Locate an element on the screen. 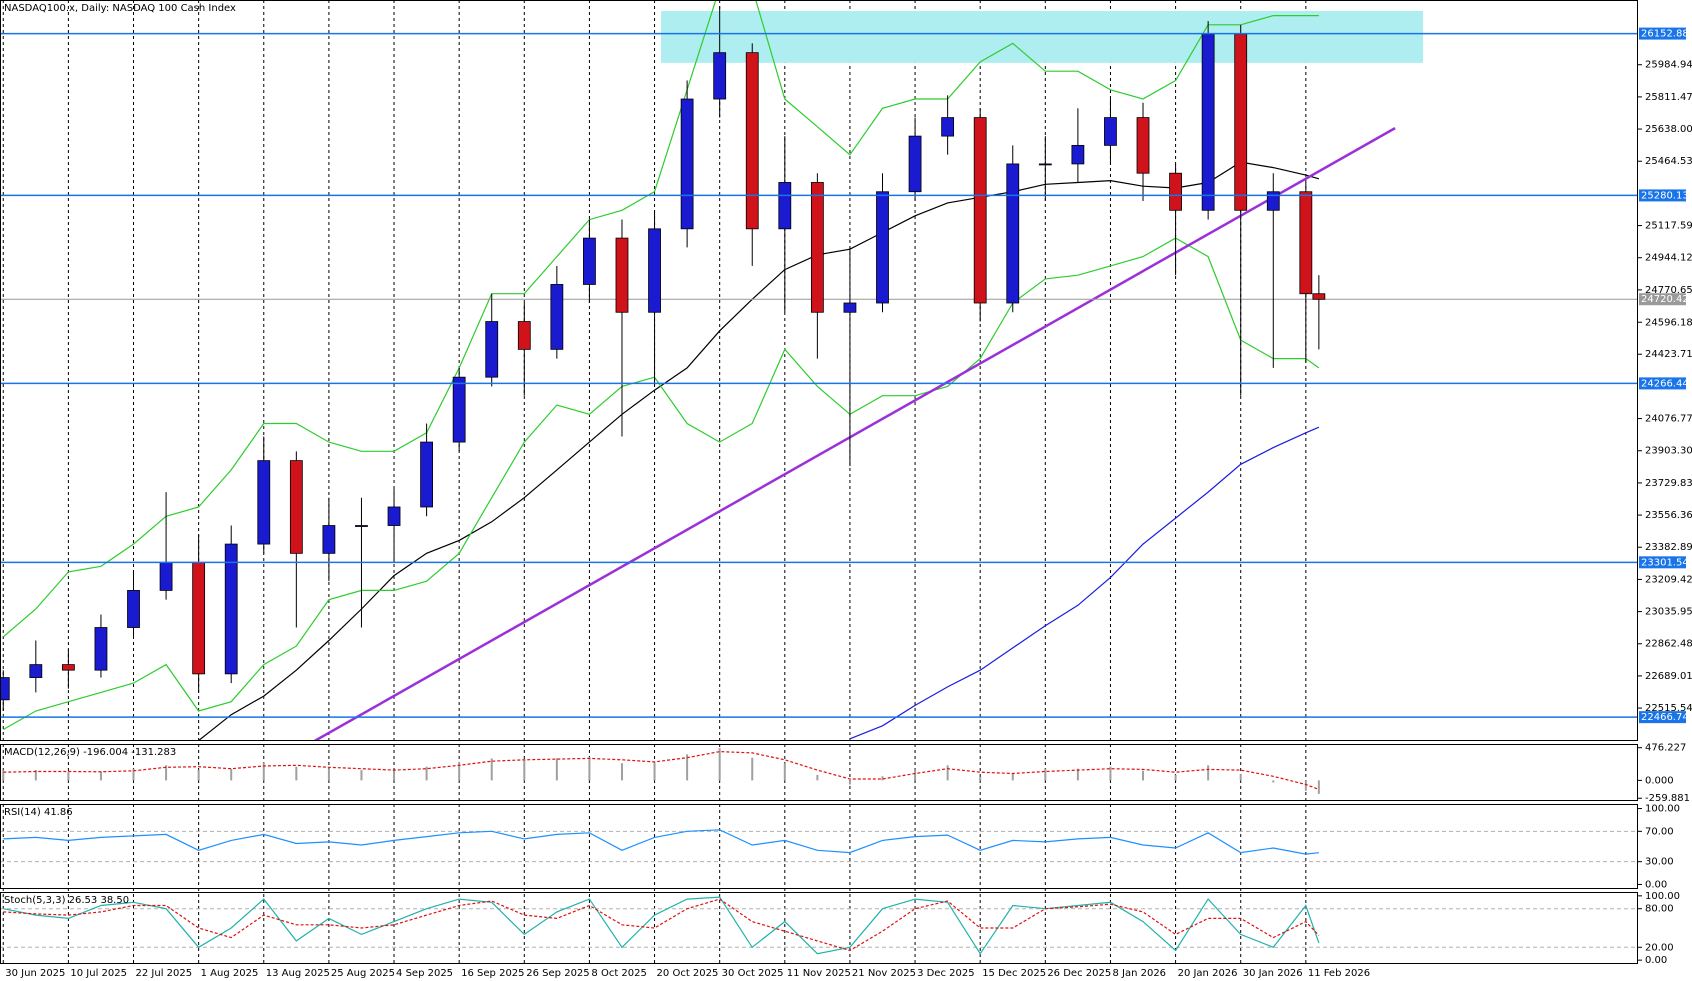 The height and width of the screenshot is (981, 1692). level-label: 26152.88 is located at coordinates (1665, 34).